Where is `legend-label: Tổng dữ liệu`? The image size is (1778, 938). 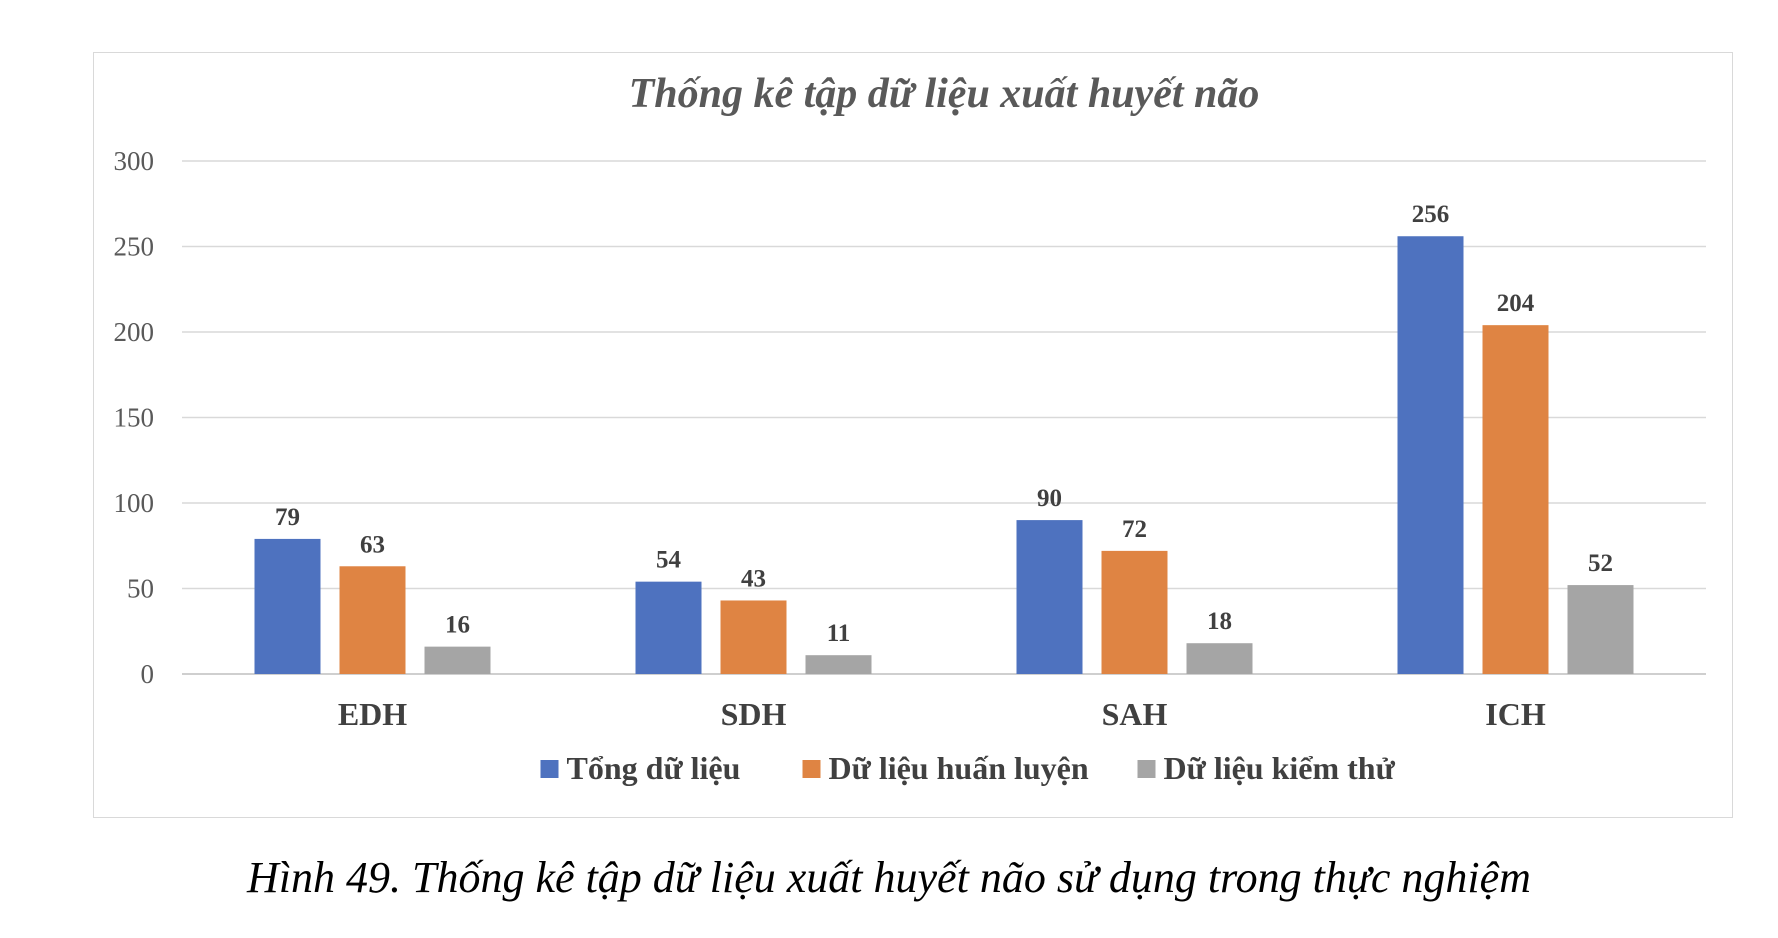 legend-label: Tổng dữ liệu is located at coordinates (654, 768).